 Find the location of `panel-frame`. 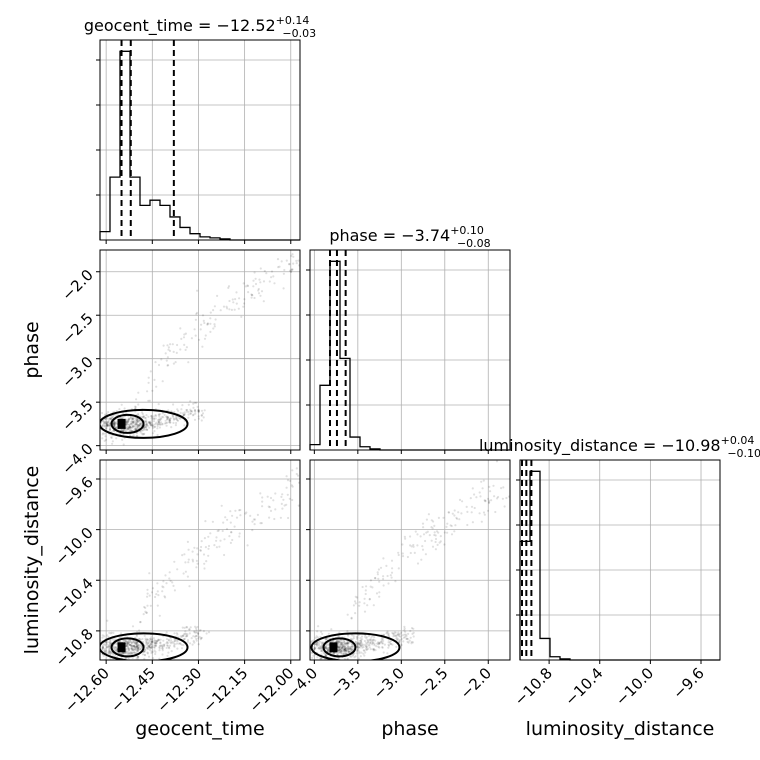

panel-frame is located at coordinates (410, 350).